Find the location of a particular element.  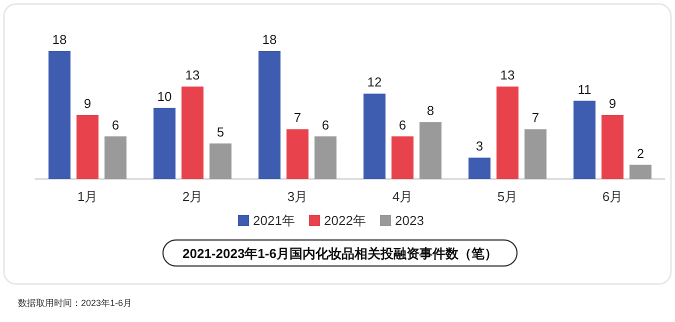

data-label: 8 is located at coordinates (430, 110).